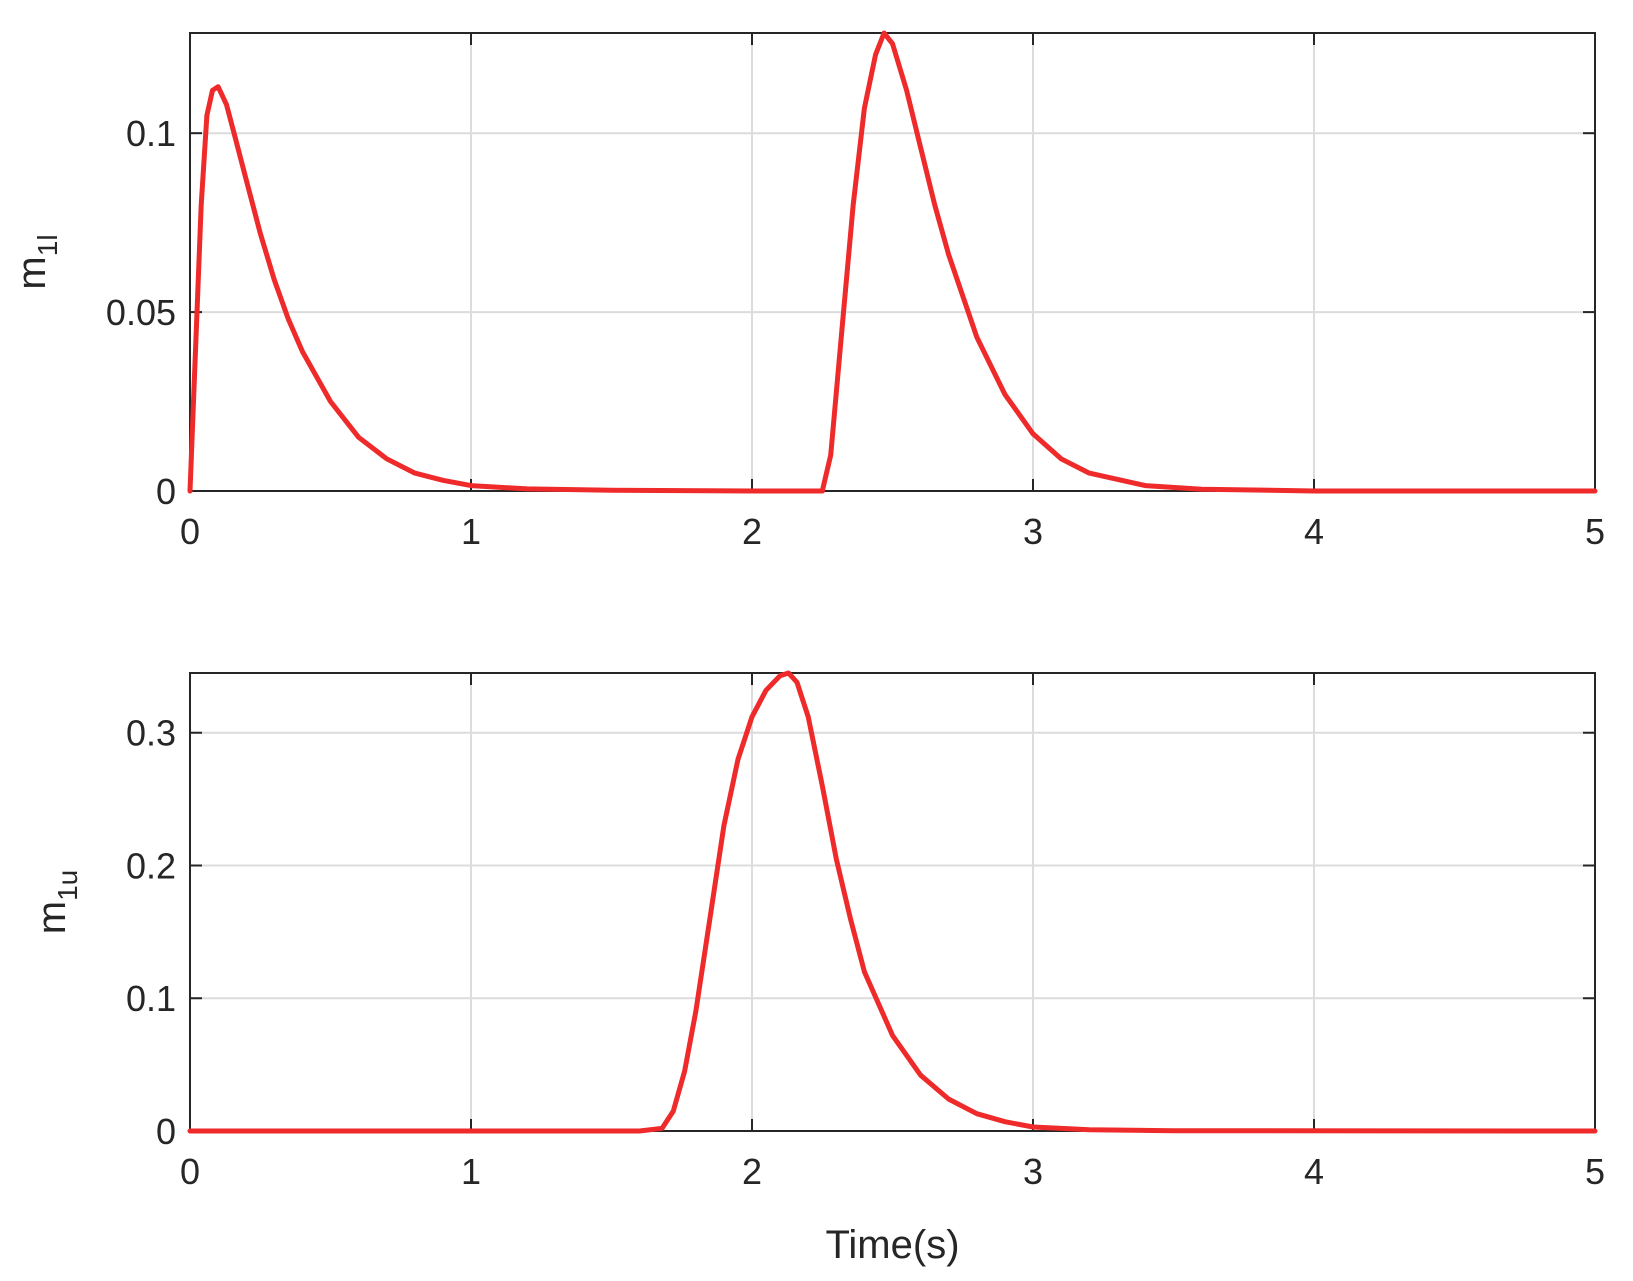 The image size is (1633, 1281). What do you see at coordinates (47, 245) in the screenshot?
I see `y-axis-label-subscript: 1l` at bounding box center [47, 245].